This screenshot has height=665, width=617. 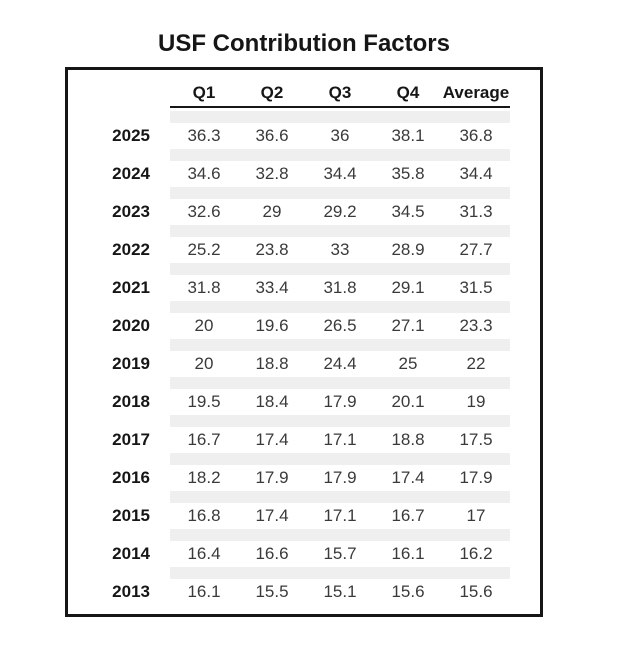 What do you see at coordinates (408, 135) in the screenshot?
I see `cell-value: 38.1` at bounding box center [408, 135].